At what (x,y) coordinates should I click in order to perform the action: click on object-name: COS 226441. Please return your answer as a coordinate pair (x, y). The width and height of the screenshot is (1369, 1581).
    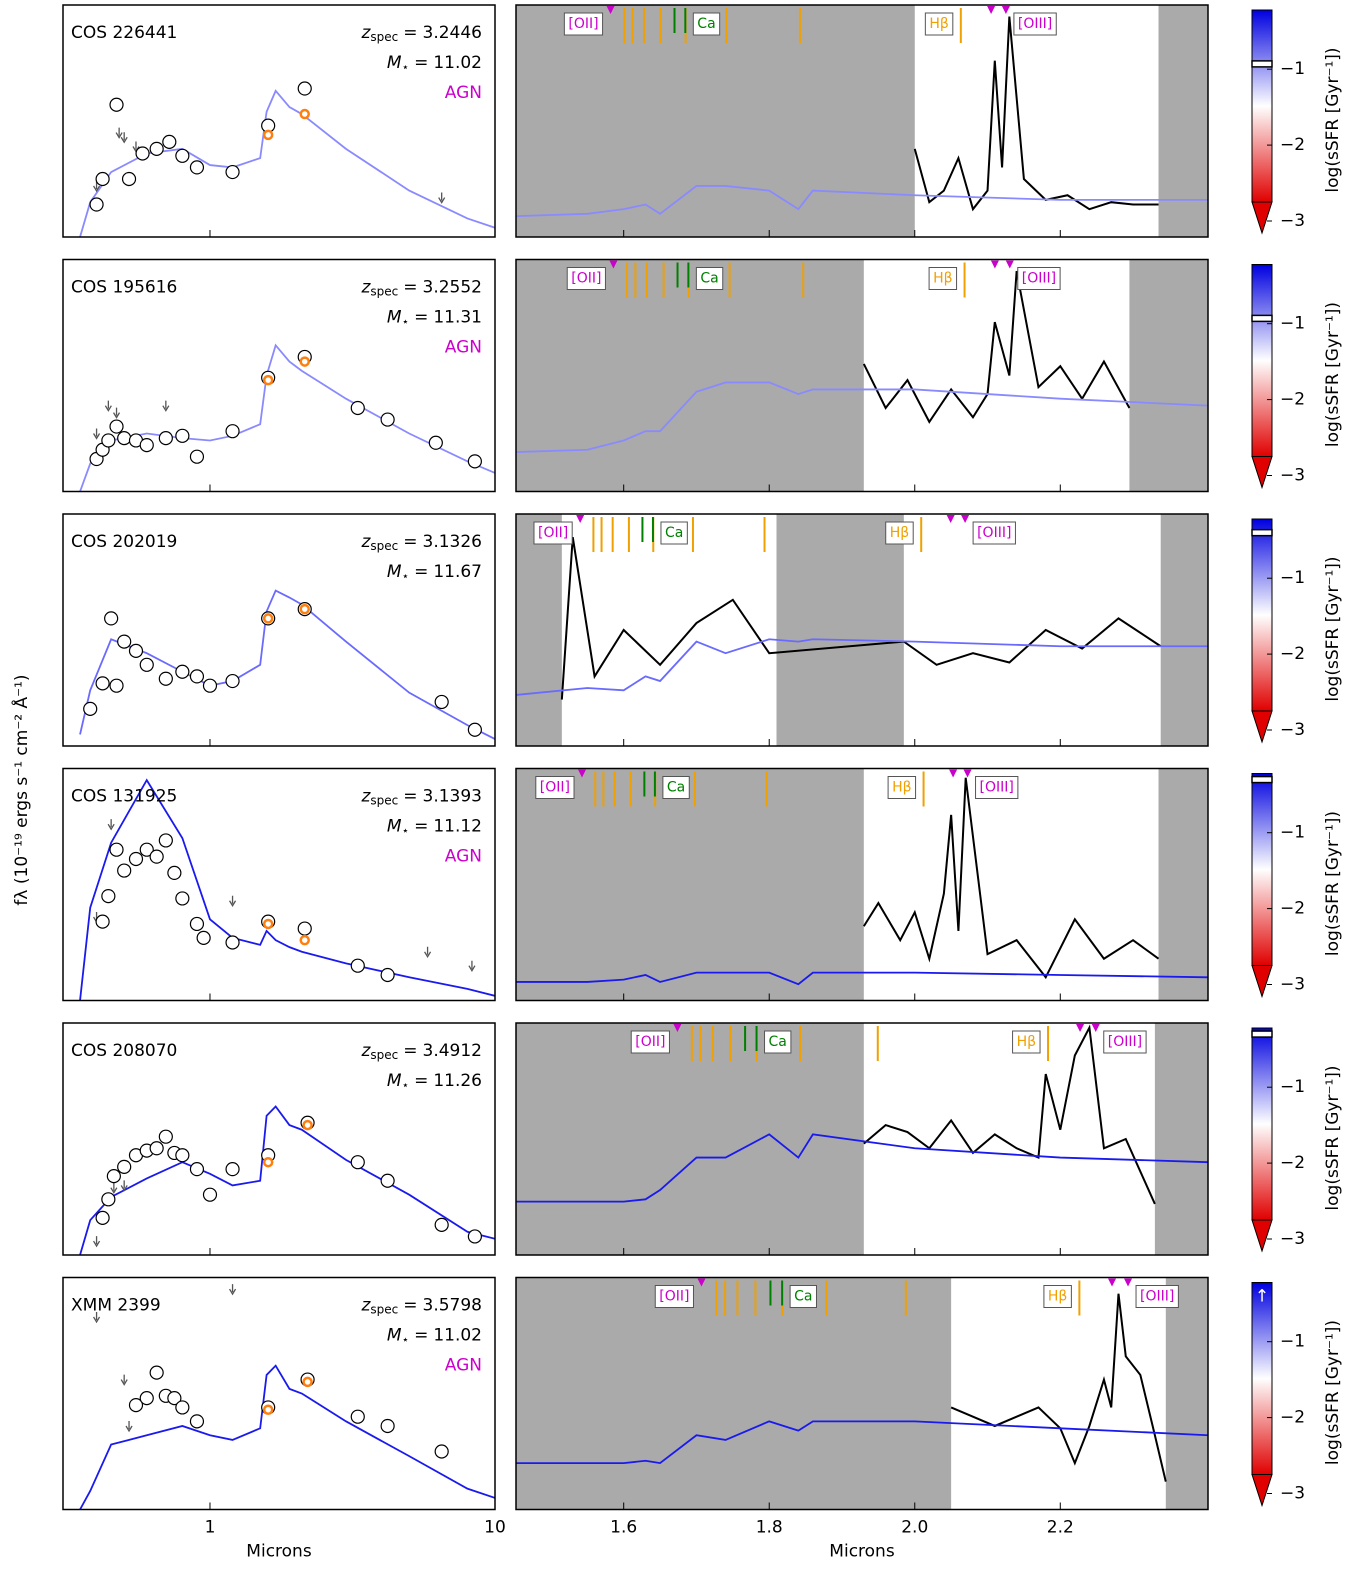
    Looking at the image, I should click on (124, 33).